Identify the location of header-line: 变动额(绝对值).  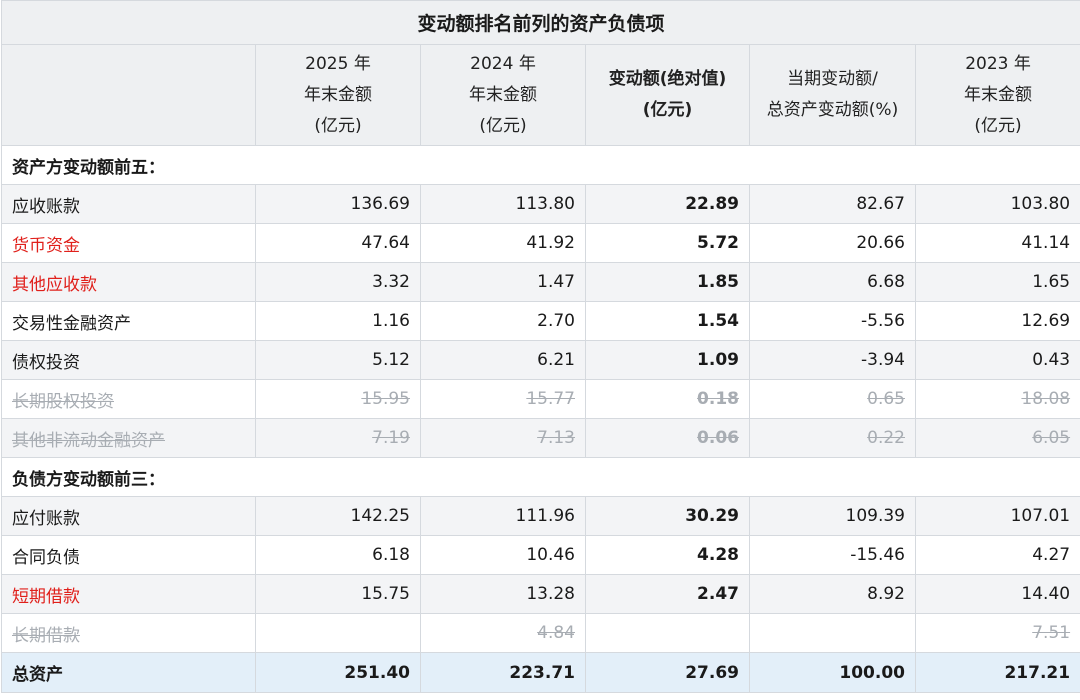
(667, 79).